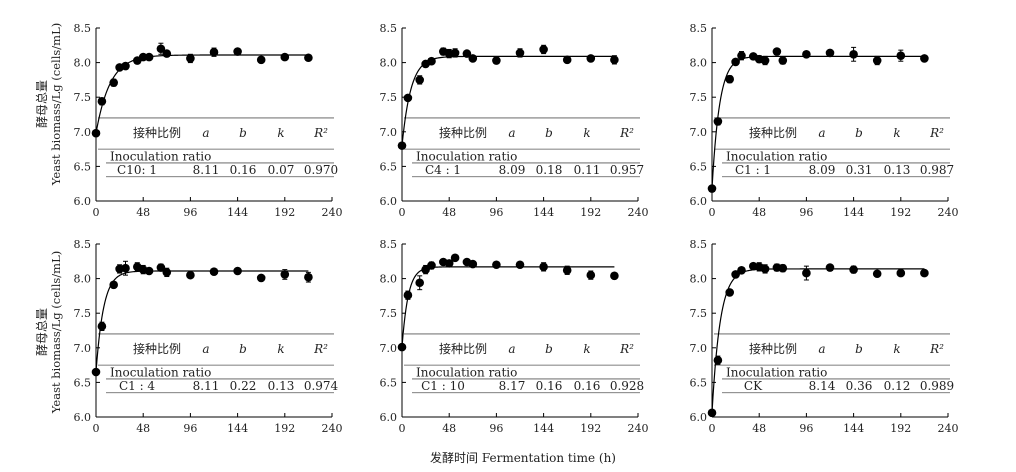 This screenshot has width=1016, height=472. I want to click on y-axis-label-cn-top: 酵母总量, so click(42, 104).